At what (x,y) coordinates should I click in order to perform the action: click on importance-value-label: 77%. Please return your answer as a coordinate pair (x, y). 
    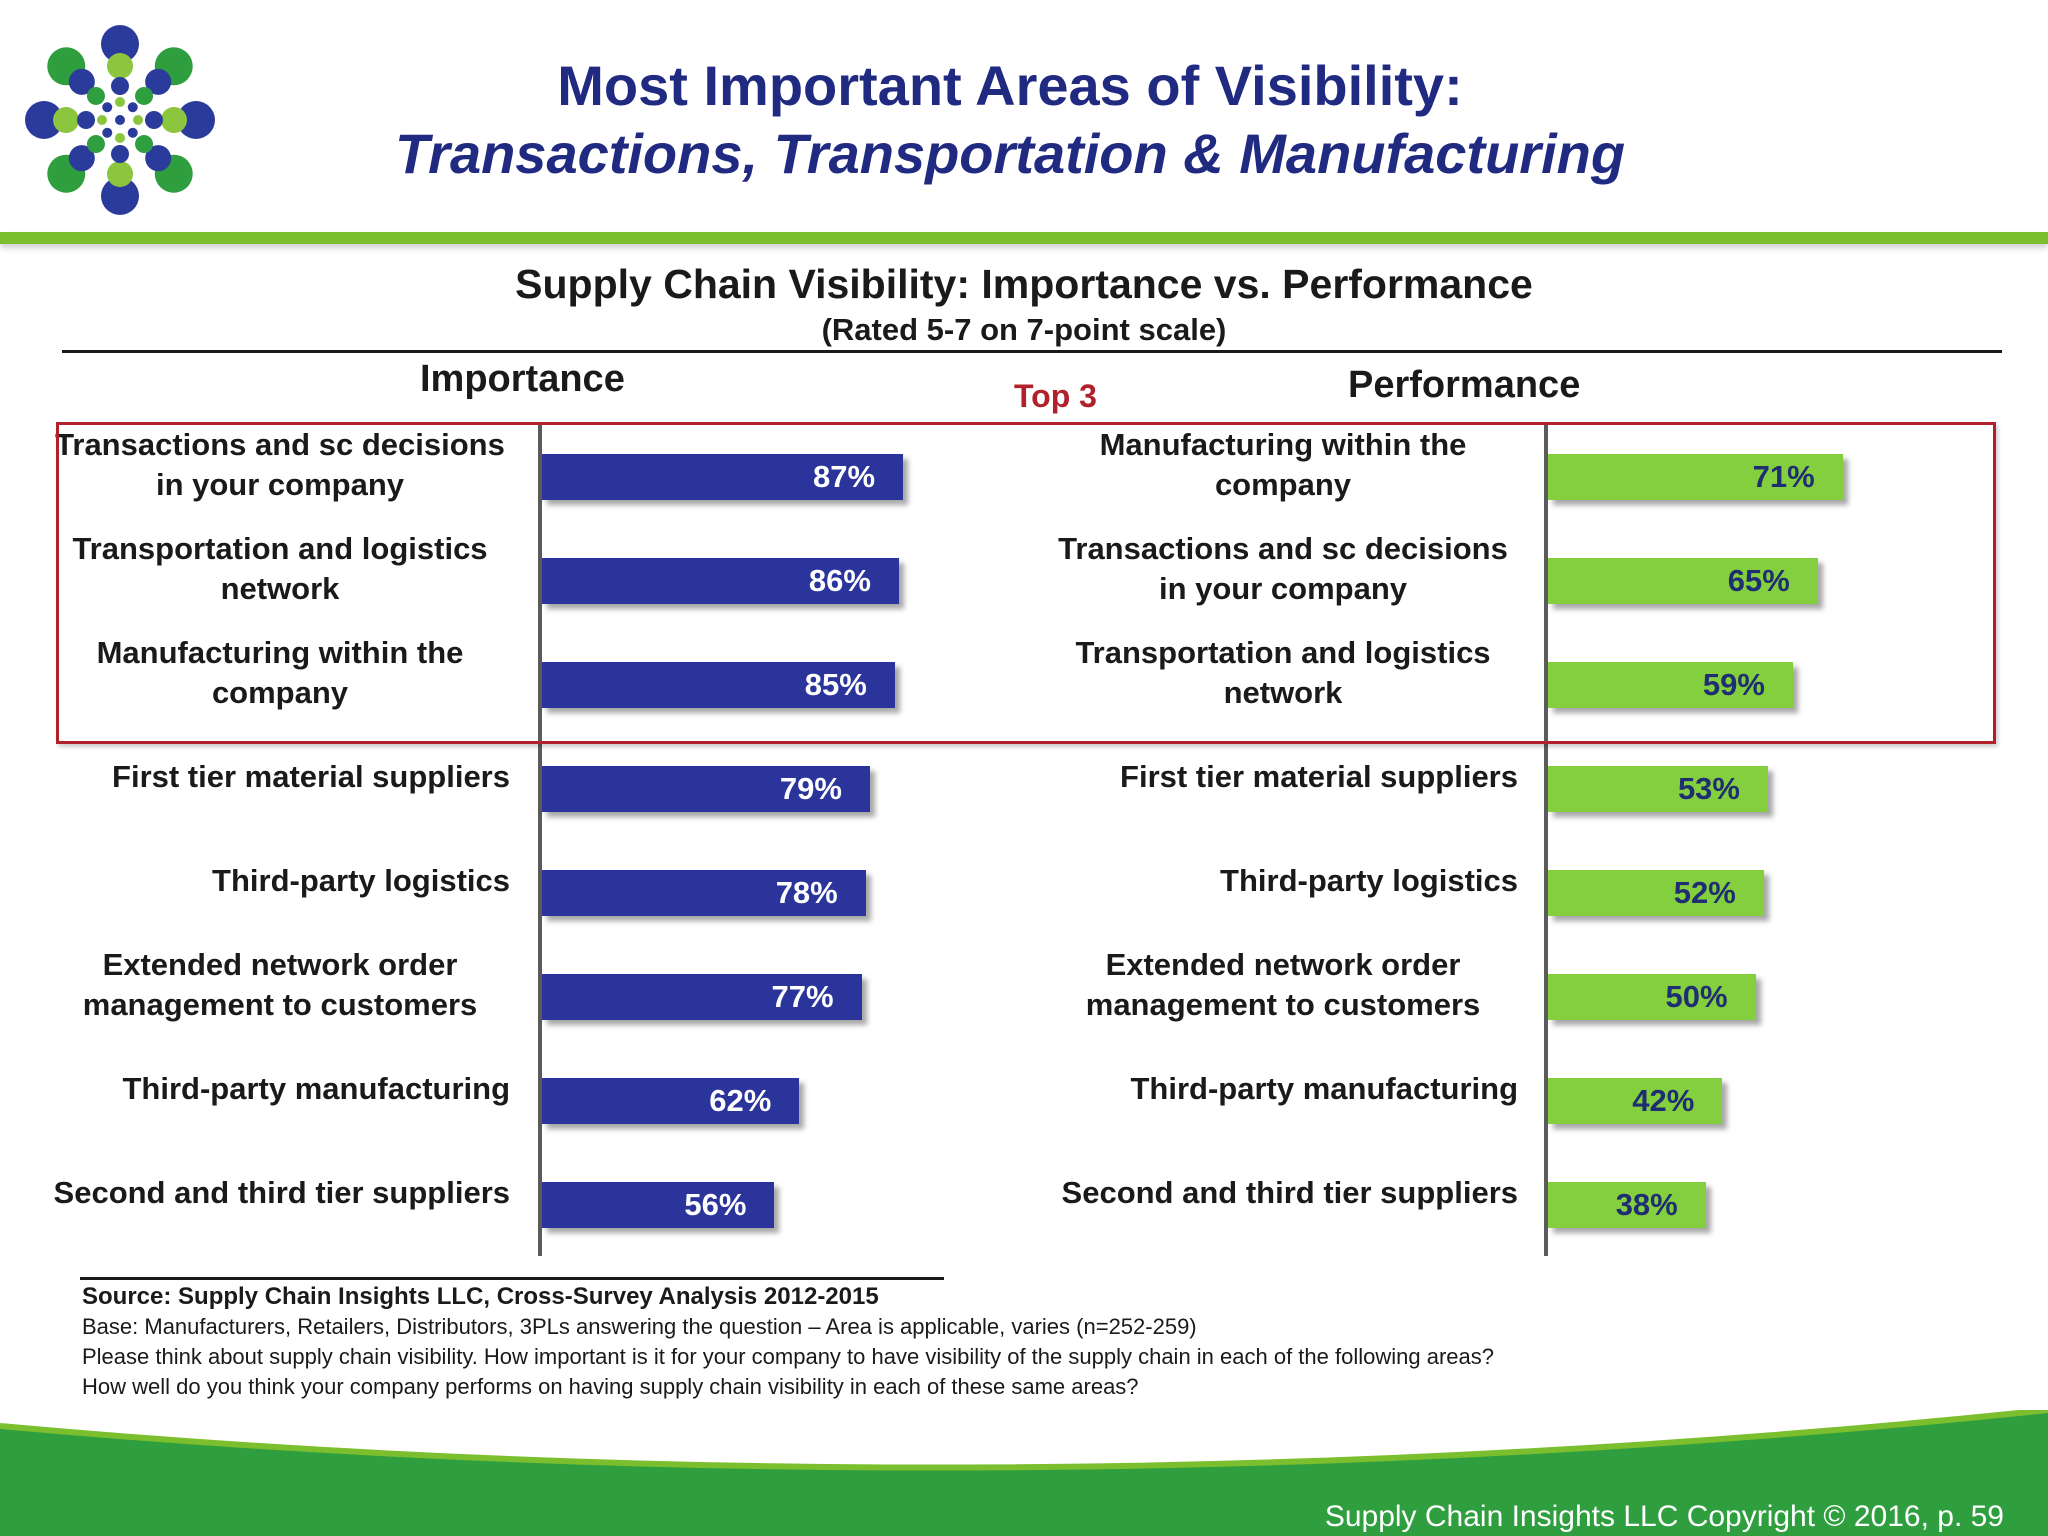
    Looking at the image, I should click on (802, 996).